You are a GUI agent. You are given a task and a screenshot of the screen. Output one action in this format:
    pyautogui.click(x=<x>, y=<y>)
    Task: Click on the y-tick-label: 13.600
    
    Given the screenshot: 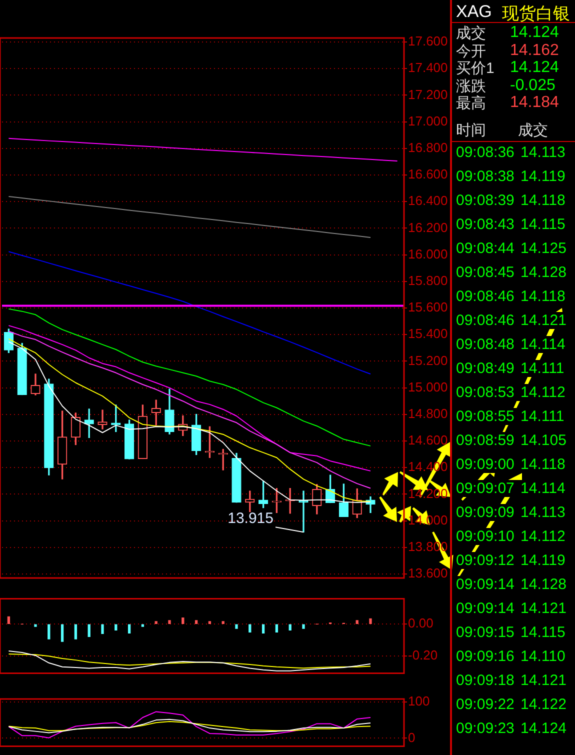 What is the action you would take?
    pyautogui.click(x=428, y=573)
    